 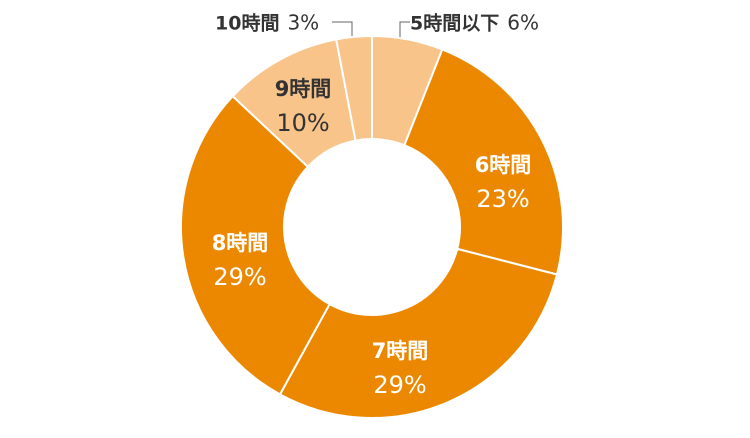 I want to click on segment-label: 8時間, so click(x=240, y=243).